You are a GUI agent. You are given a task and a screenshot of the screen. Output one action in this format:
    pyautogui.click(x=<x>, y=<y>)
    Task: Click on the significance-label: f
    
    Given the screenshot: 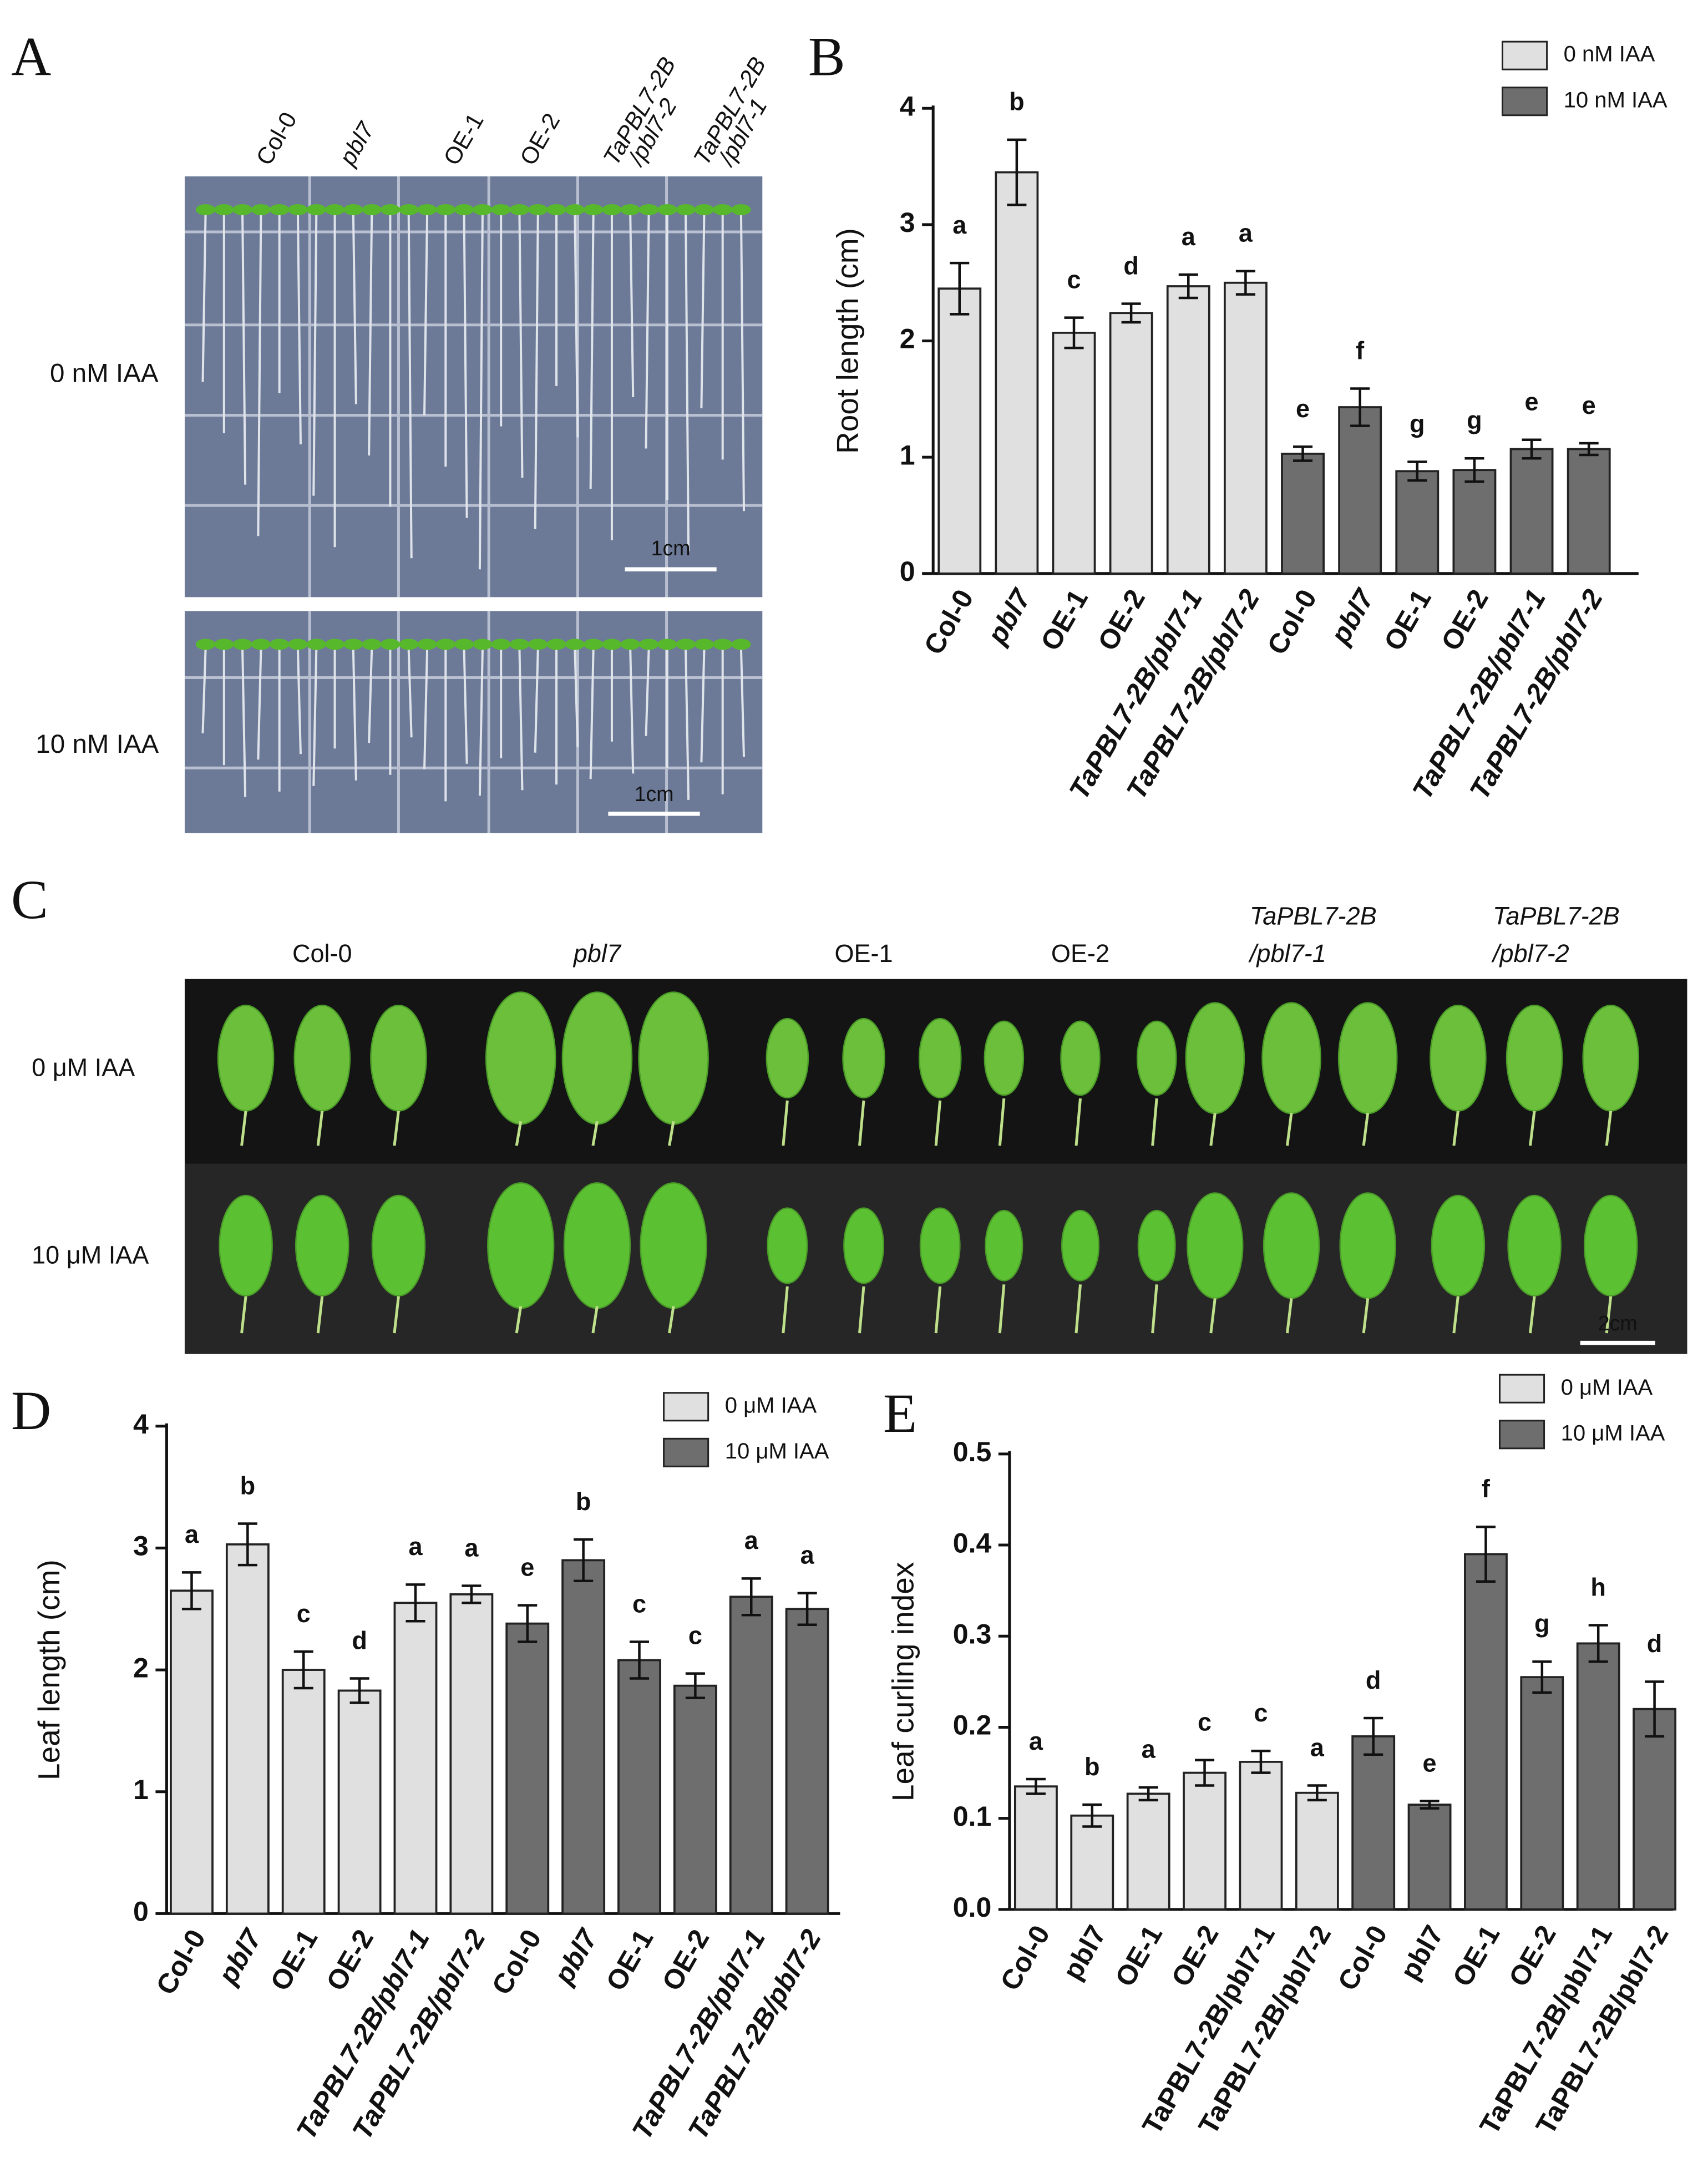 What is the action you would take?
    pyautogui.click(x=1486, y=1489)
    